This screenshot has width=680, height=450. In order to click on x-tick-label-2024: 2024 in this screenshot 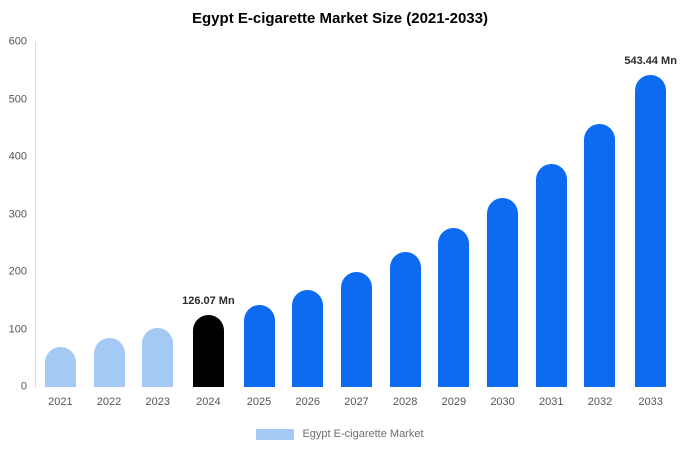, I will do `click(208, 402)`.